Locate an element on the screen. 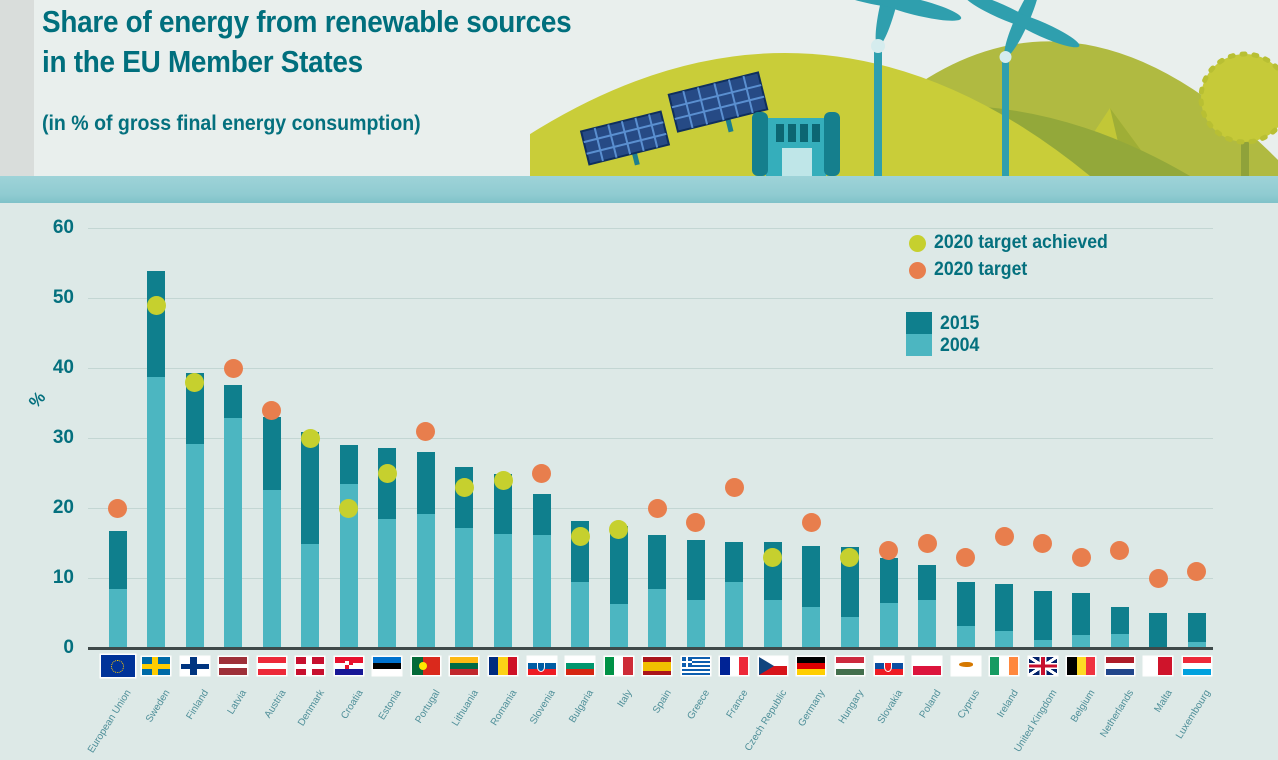 The image size is (1278, 760). target-dot-portugal is located at coordinates (426, 431).